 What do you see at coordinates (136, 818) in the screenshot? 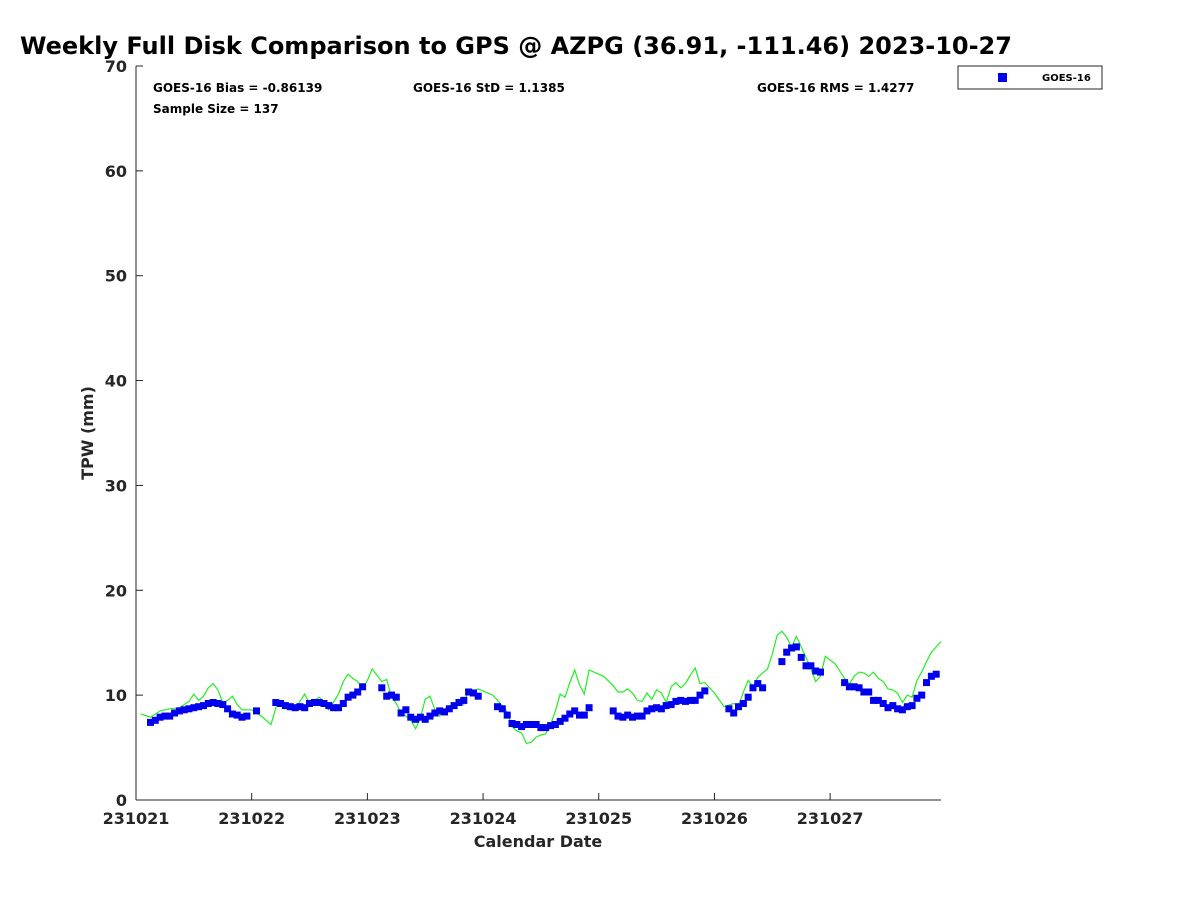
I see `x-tick-label: 231021` at bounding box center [136, 818].